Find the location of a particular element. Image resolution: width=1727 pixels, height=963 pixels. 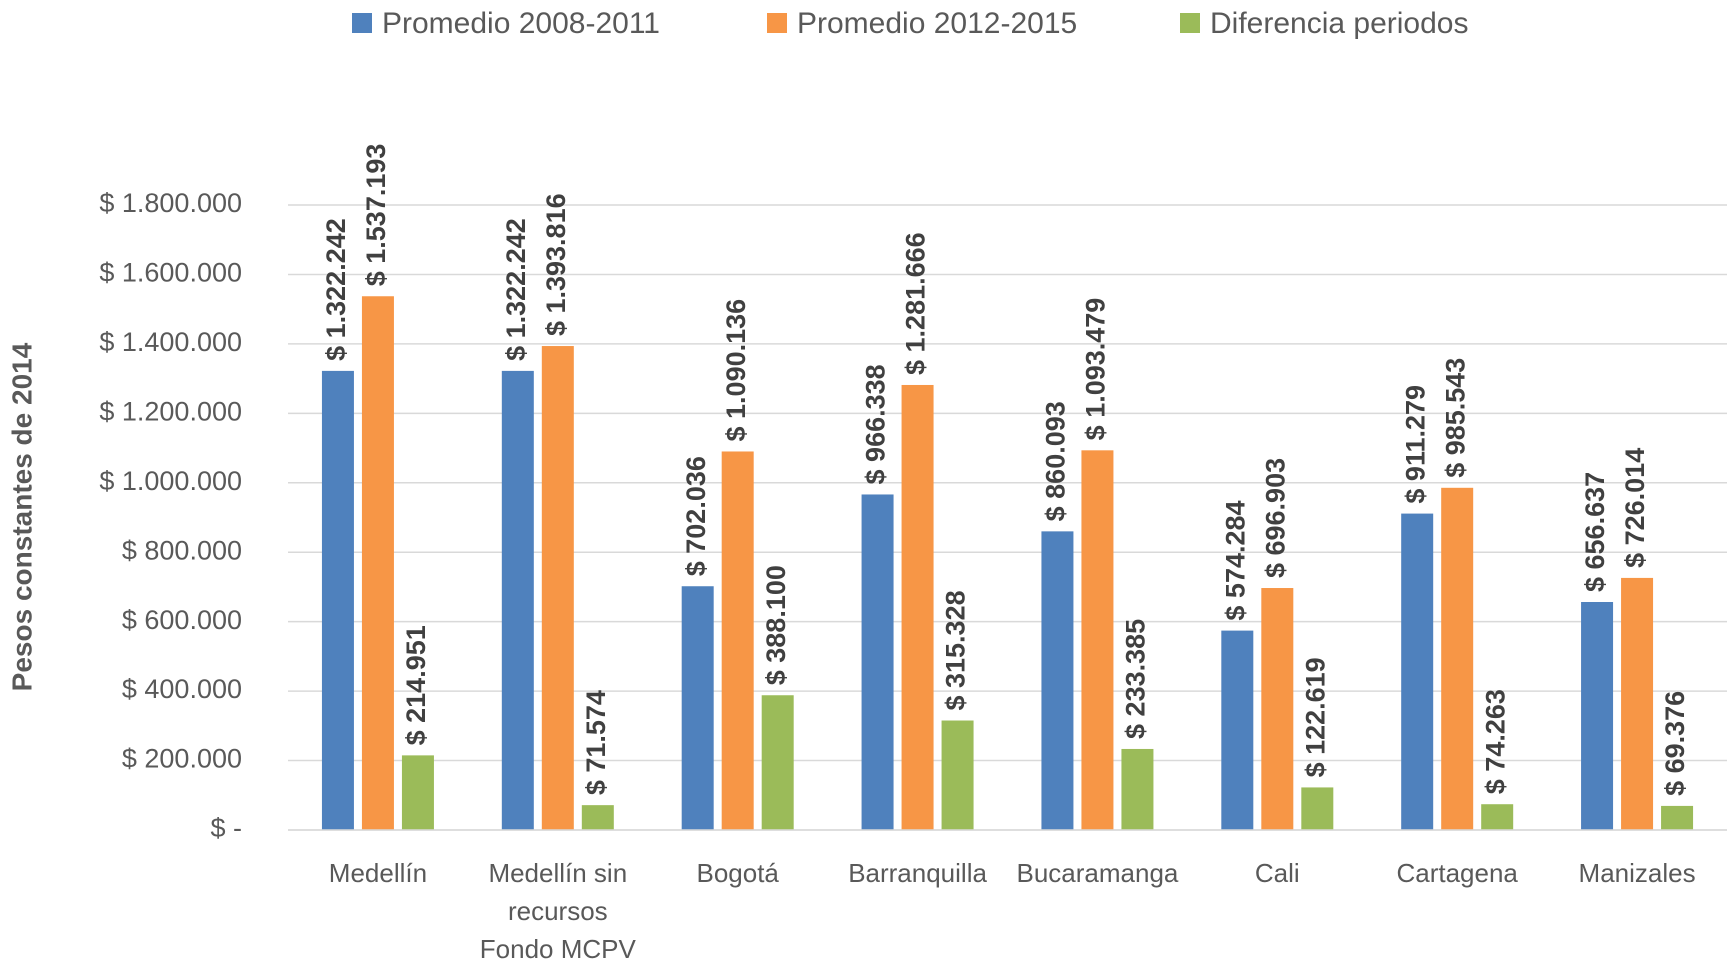

y-tick-label: $ 1.200.000 is located at coordinates (170, 411).